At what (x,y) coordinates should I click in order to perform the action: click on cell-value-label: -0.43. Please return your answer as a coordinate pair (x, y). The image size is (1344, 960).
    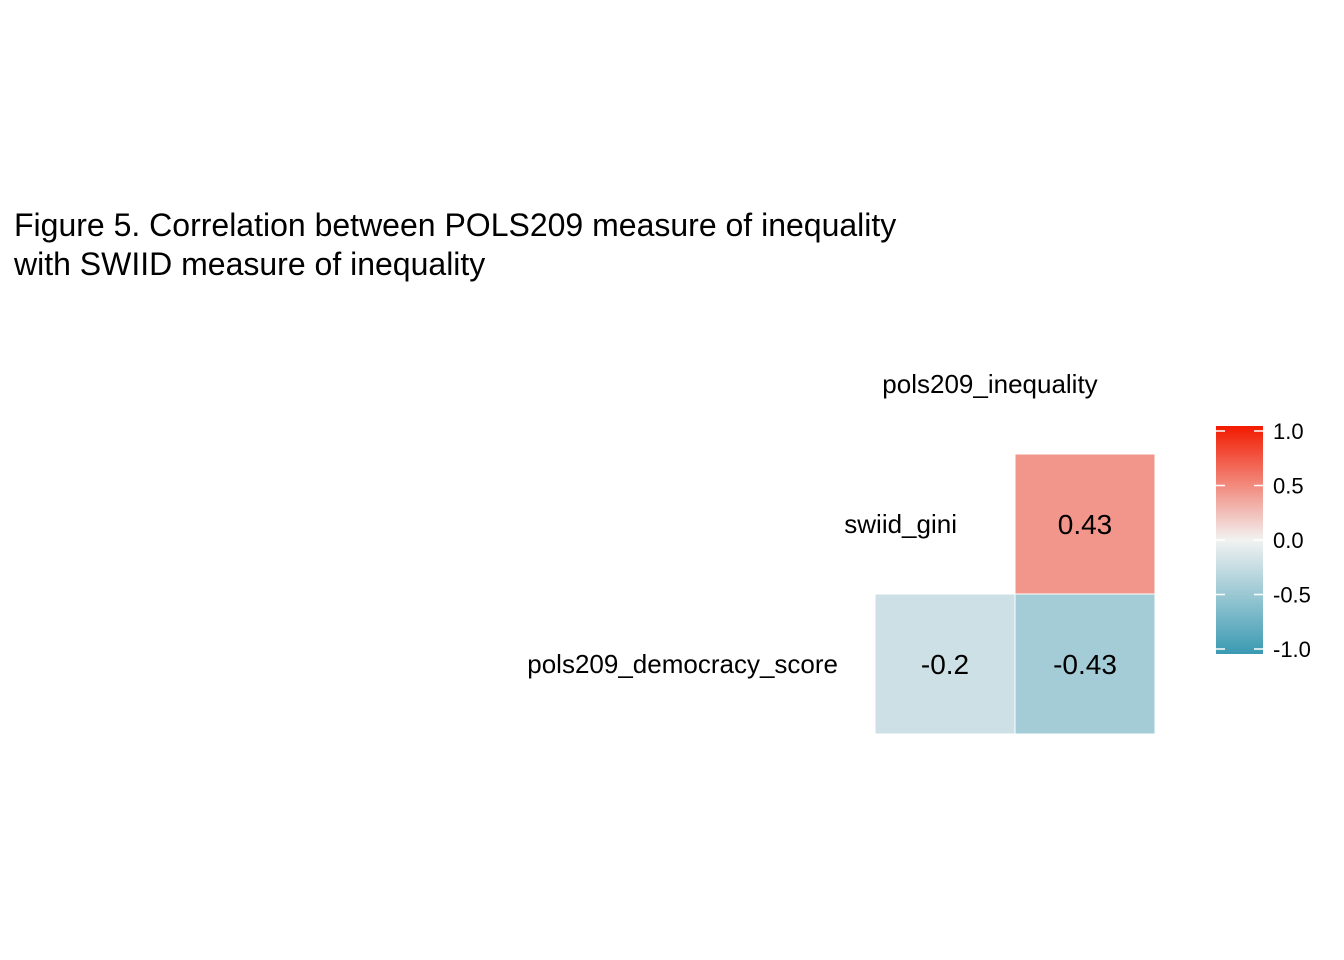
    Looking at the image, I should click on (1085, 664).